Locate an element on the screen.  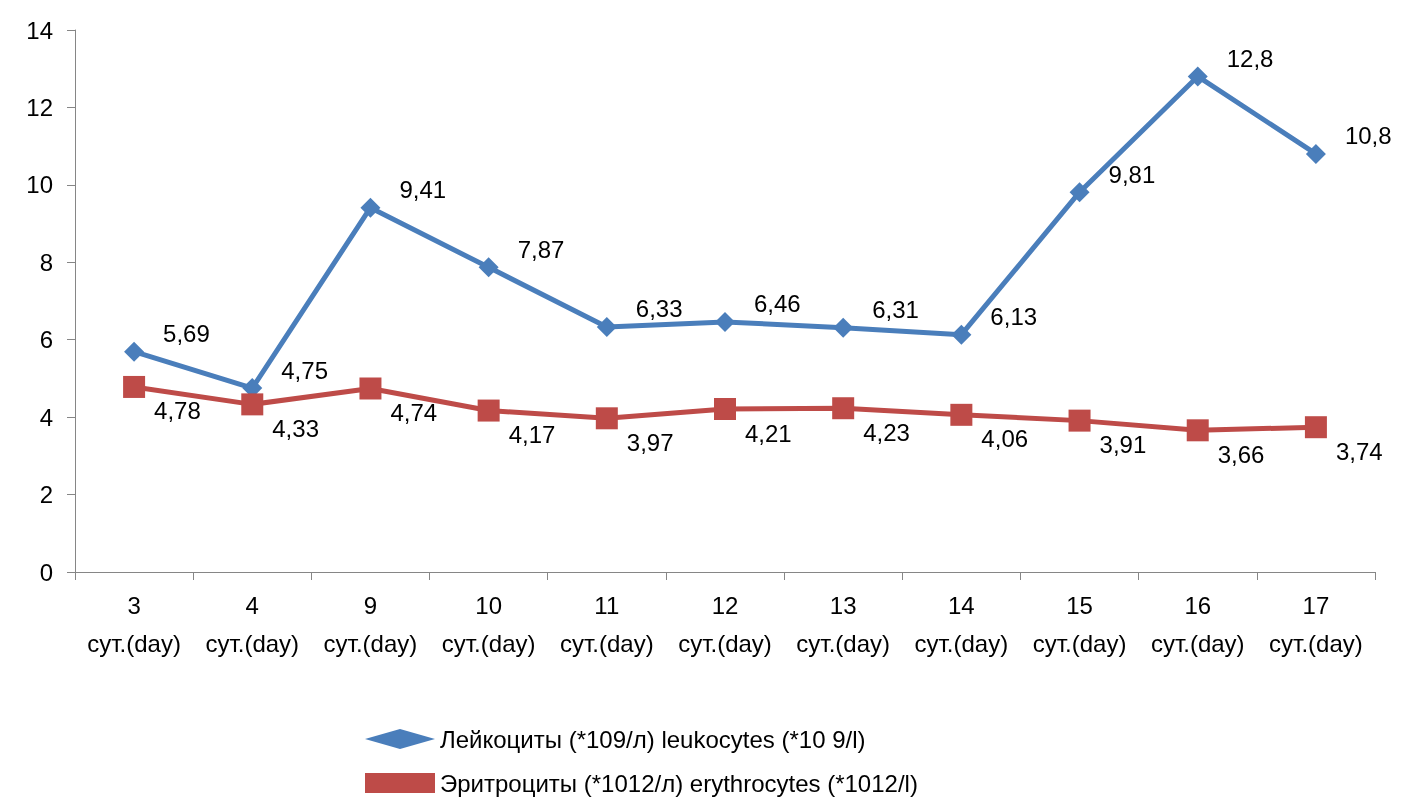
data-label: 3,97 is located at coordinates (650, 442).